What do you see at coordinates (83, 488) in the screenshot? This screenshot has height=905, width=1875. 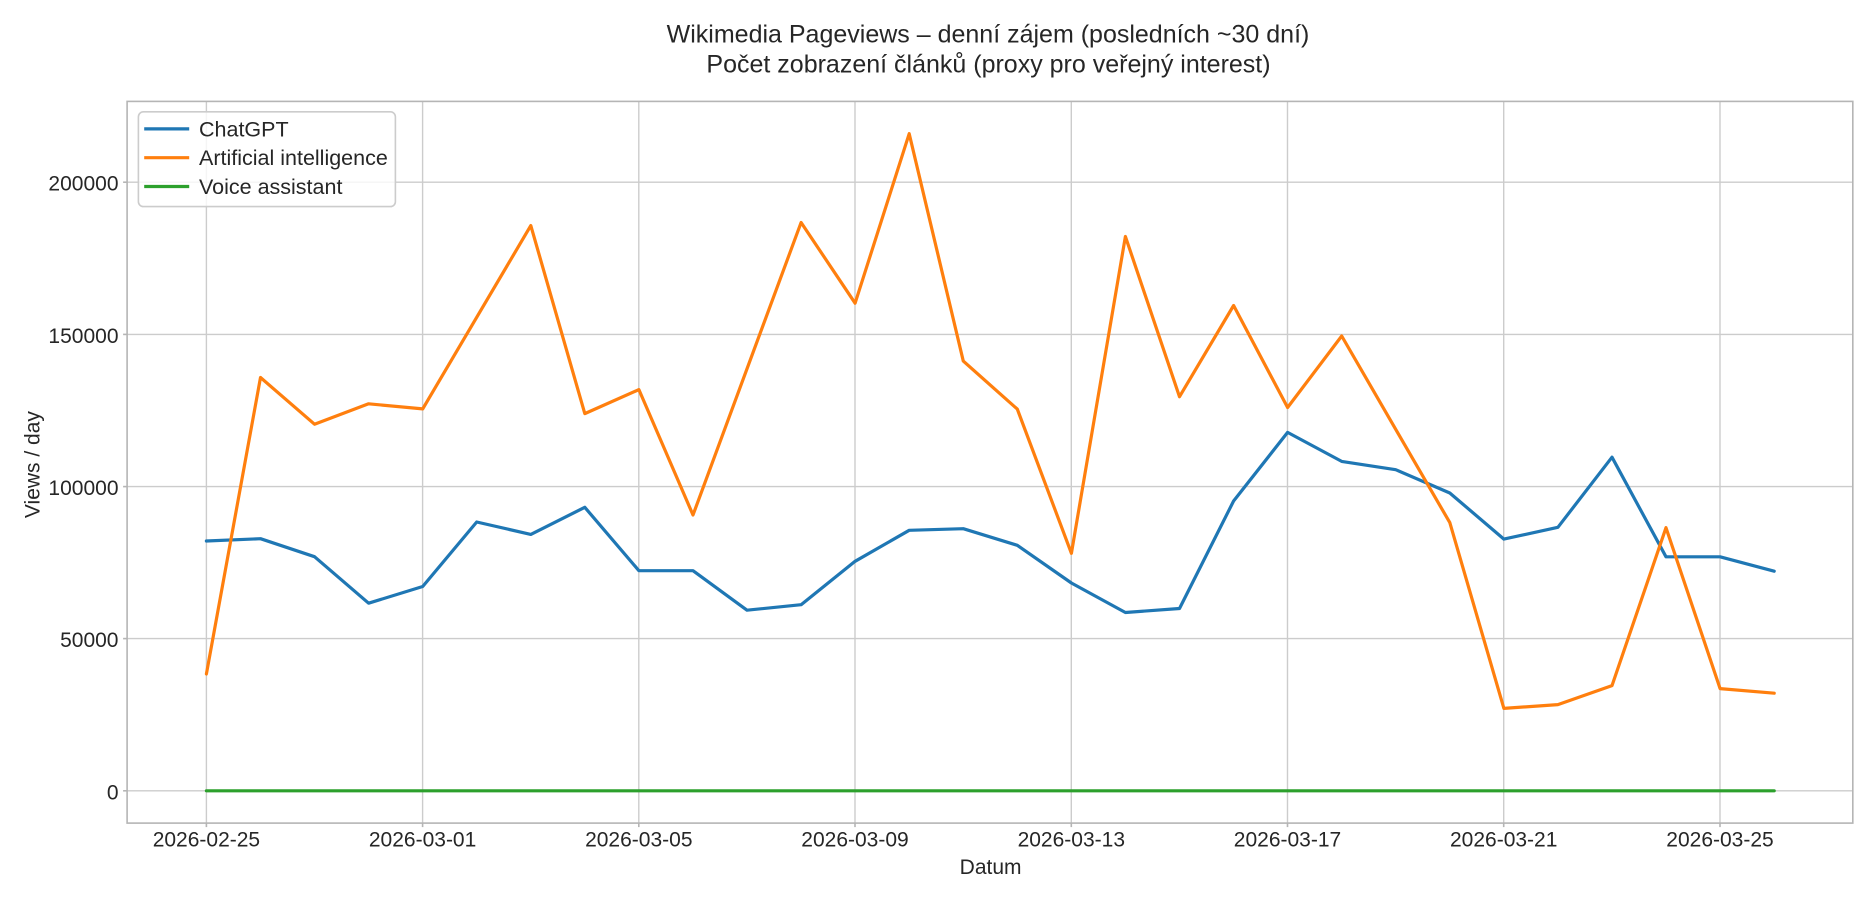 I see `svg-text: 100000` at bounding box center [83, 488].